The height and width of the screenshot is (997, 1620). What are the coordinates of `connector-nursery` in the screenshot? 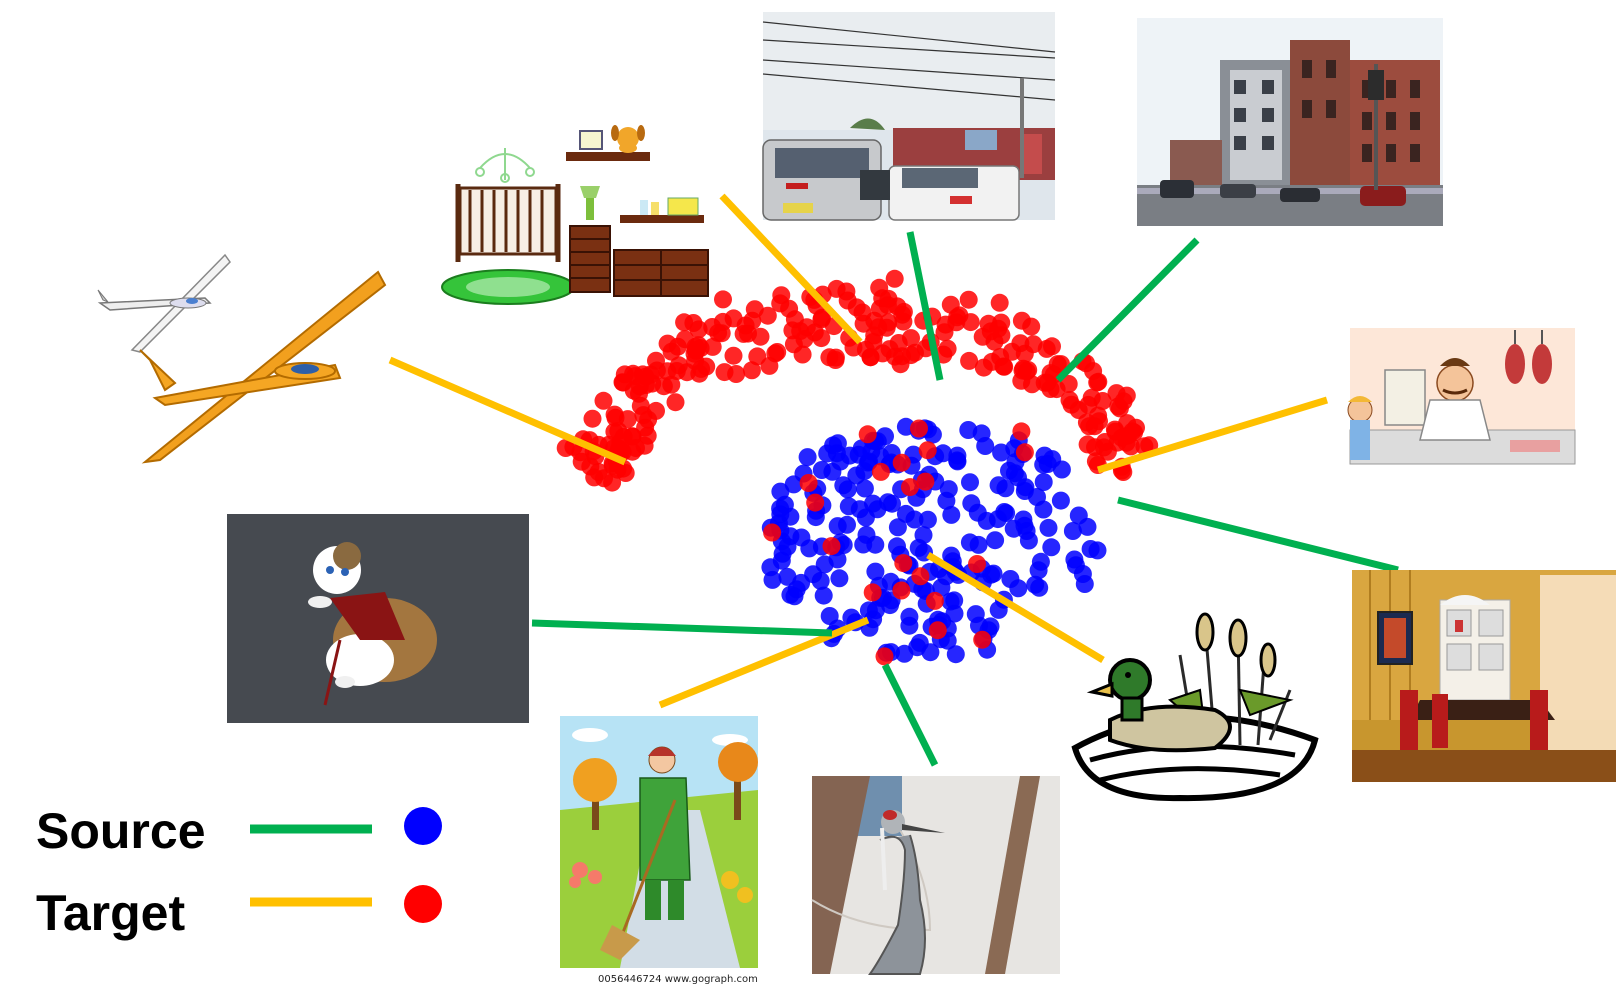 It's located at (791, 269).